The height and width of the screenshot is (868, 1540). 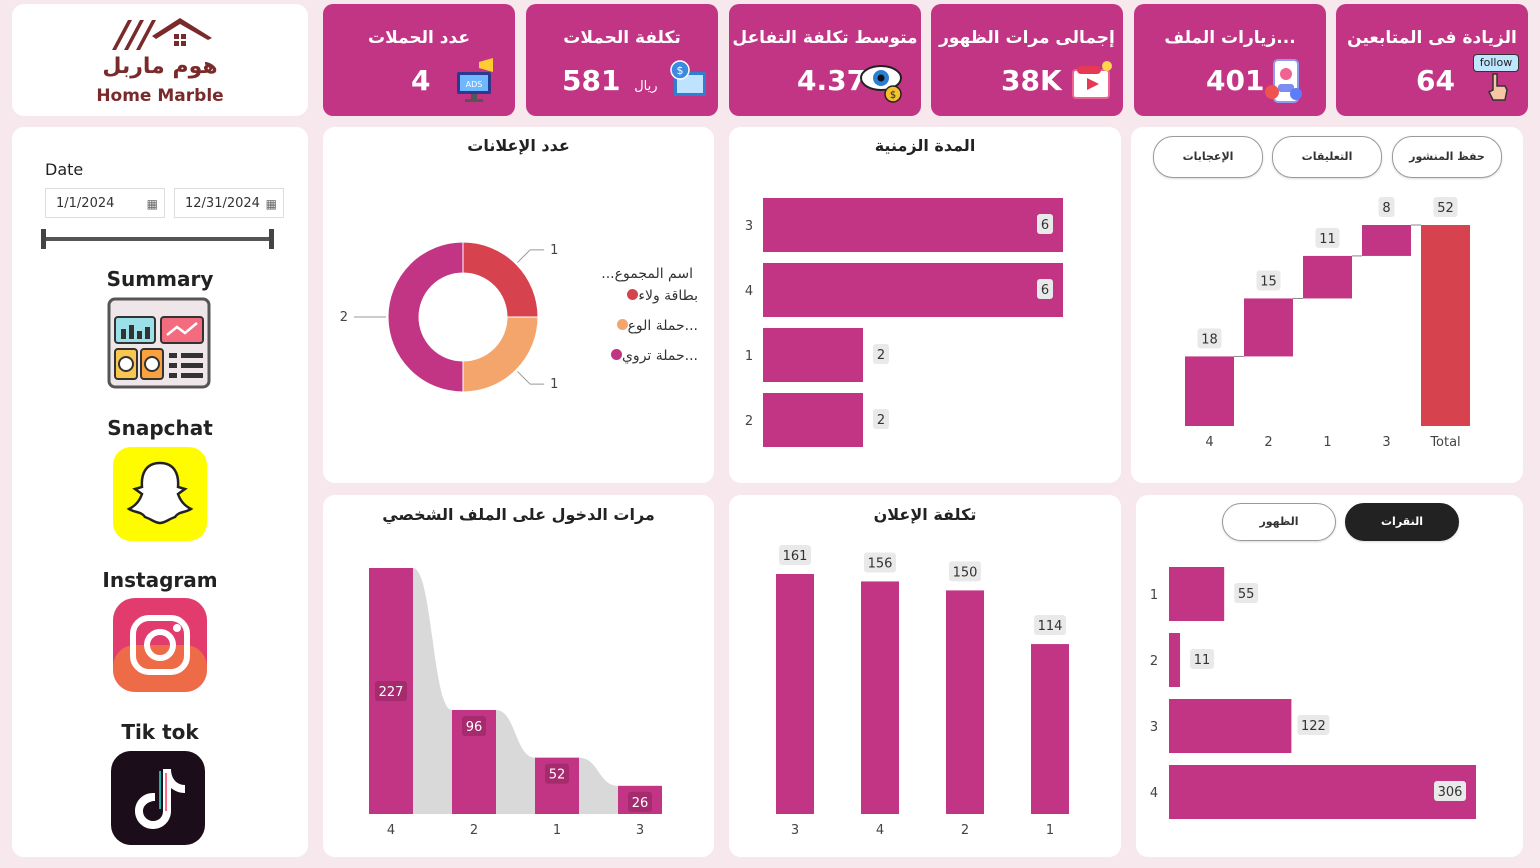 I want to click on donut-slice, so click(x=425, y=317).